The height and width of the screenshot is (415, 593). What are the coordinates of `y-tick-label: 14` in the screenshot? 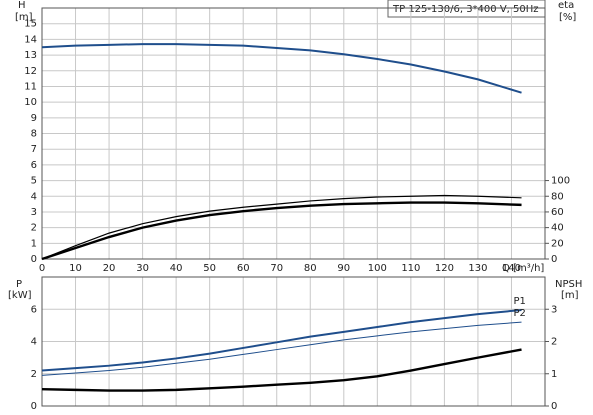 It's located at (30, 39).